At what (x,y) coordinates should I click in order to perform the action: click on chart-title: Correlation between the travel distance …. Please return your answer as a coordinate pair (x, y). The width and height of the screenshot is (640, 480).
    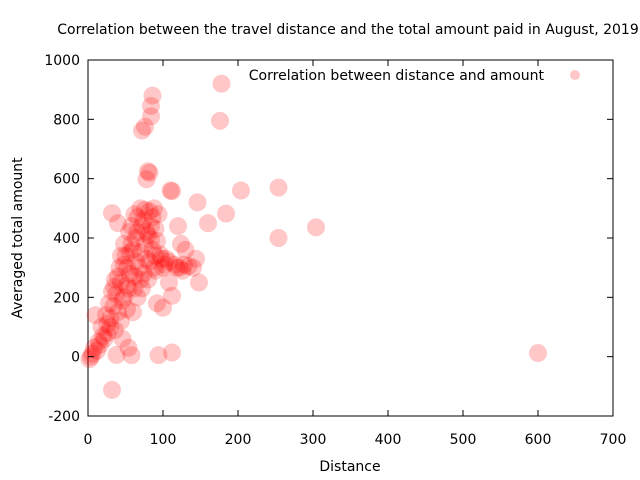
    Looking at the image, I should click on (347, 30).